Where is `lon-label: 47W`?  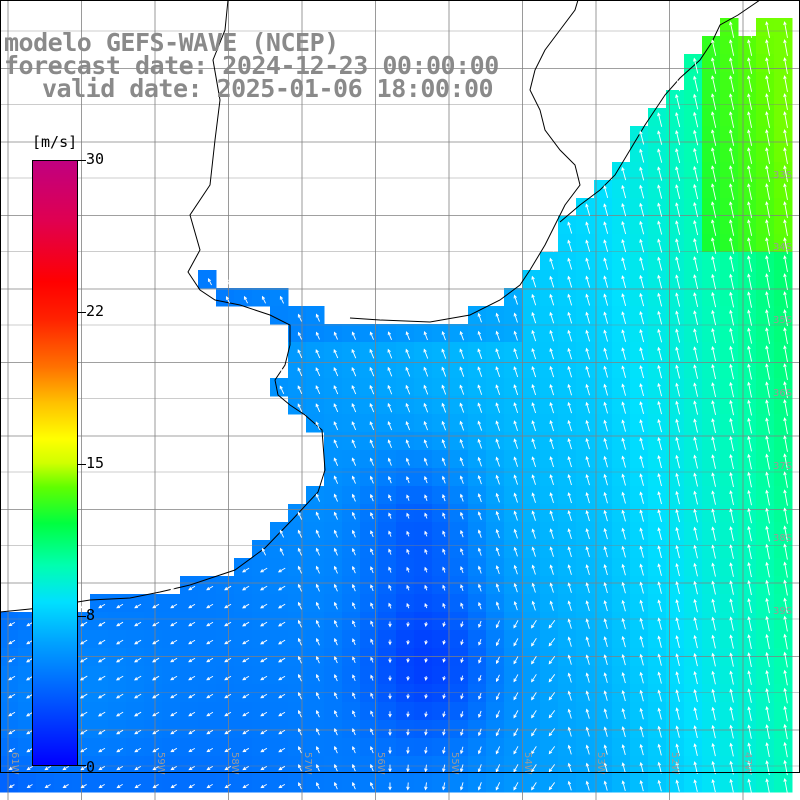 lon-label: 47W is located at coordinates (747, 763).